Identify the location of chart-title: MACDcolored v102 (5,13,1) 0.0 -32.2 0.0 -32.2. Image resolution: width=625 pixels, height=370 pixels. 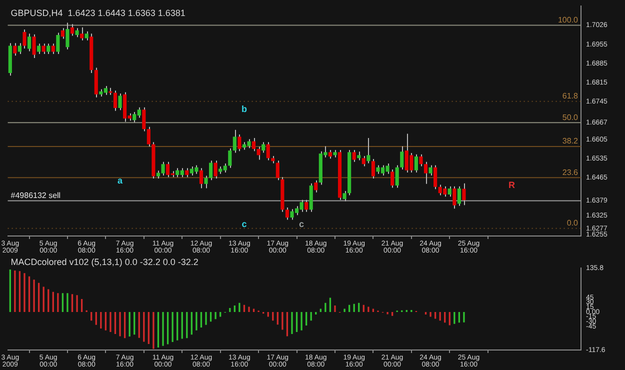
(104, 261).